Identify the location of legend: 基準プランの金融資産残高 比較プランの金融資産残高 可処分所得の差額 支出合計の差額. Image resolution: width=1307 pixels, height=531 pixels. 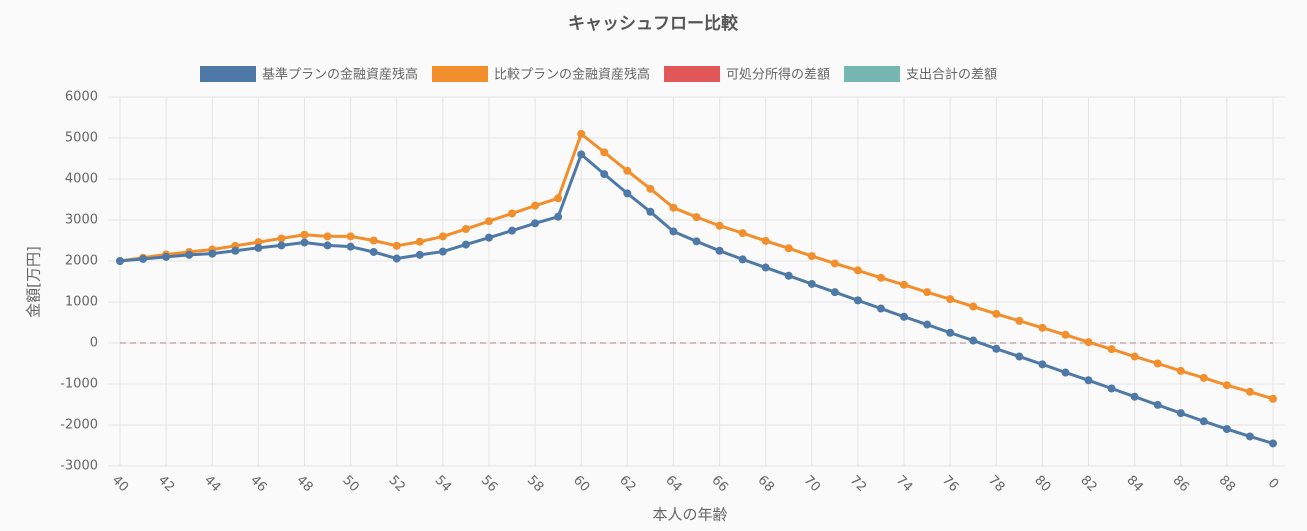
(598, 74).